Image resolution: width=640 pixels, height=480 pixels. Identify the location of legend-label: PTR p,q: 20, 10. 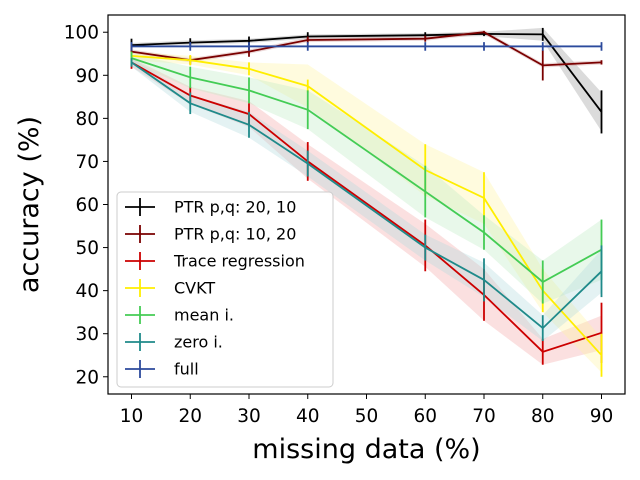
(235, 207).